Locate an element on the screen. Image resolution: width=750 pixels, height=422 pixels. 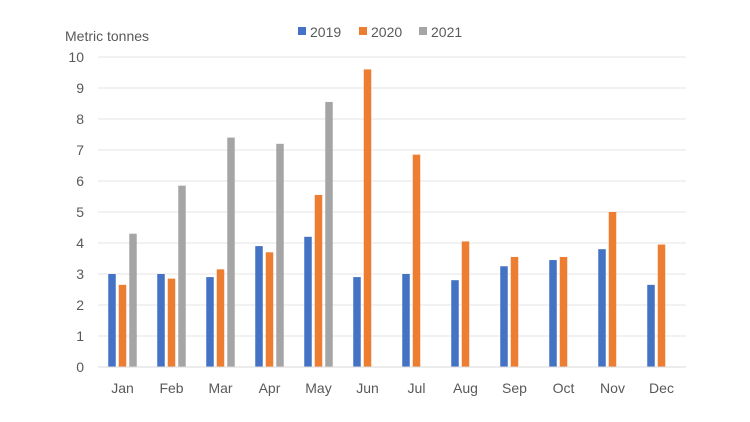
legend-label: 2020 is located at coordinates (386, 32).